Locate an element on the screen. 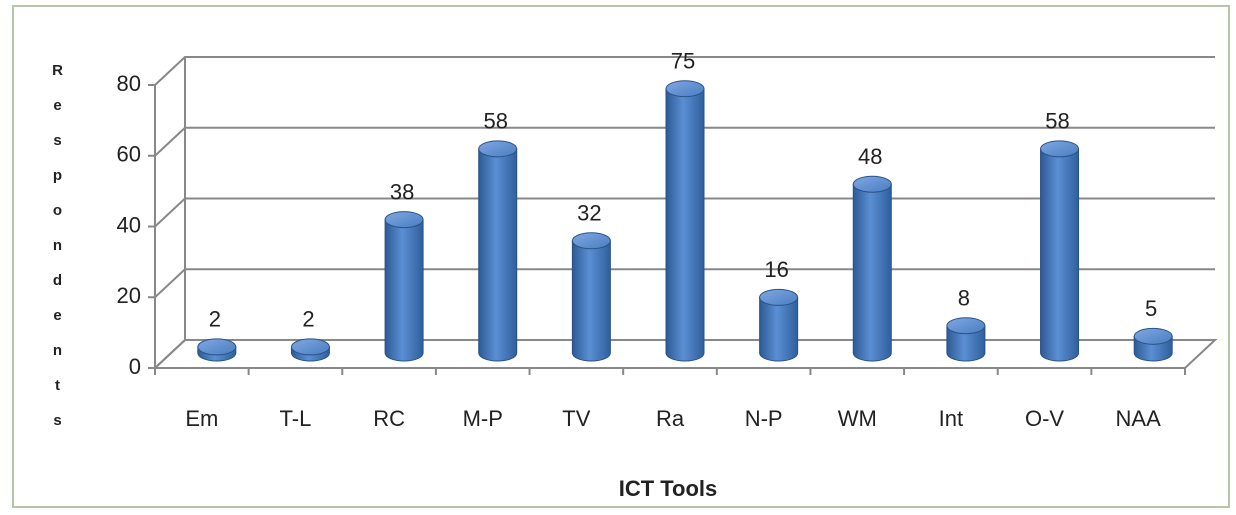  y-tick-label: 20 is located at coordinates (129, 295).